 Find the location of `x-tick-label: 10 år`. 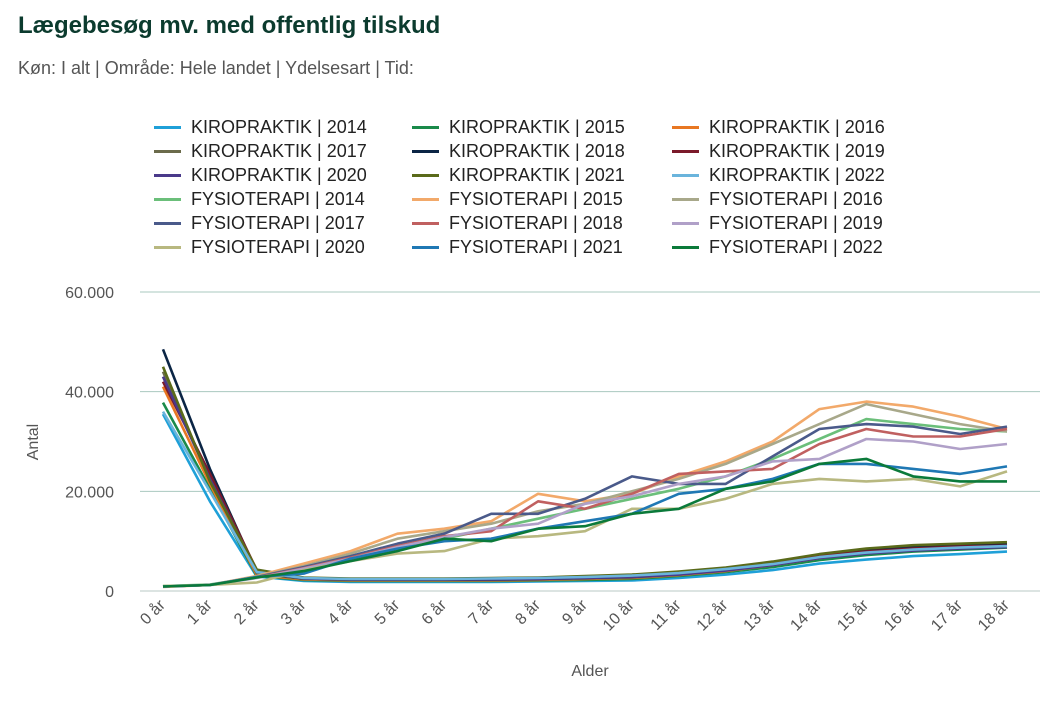

x-tick-label: 10 år is located at coordinates (618, 615).